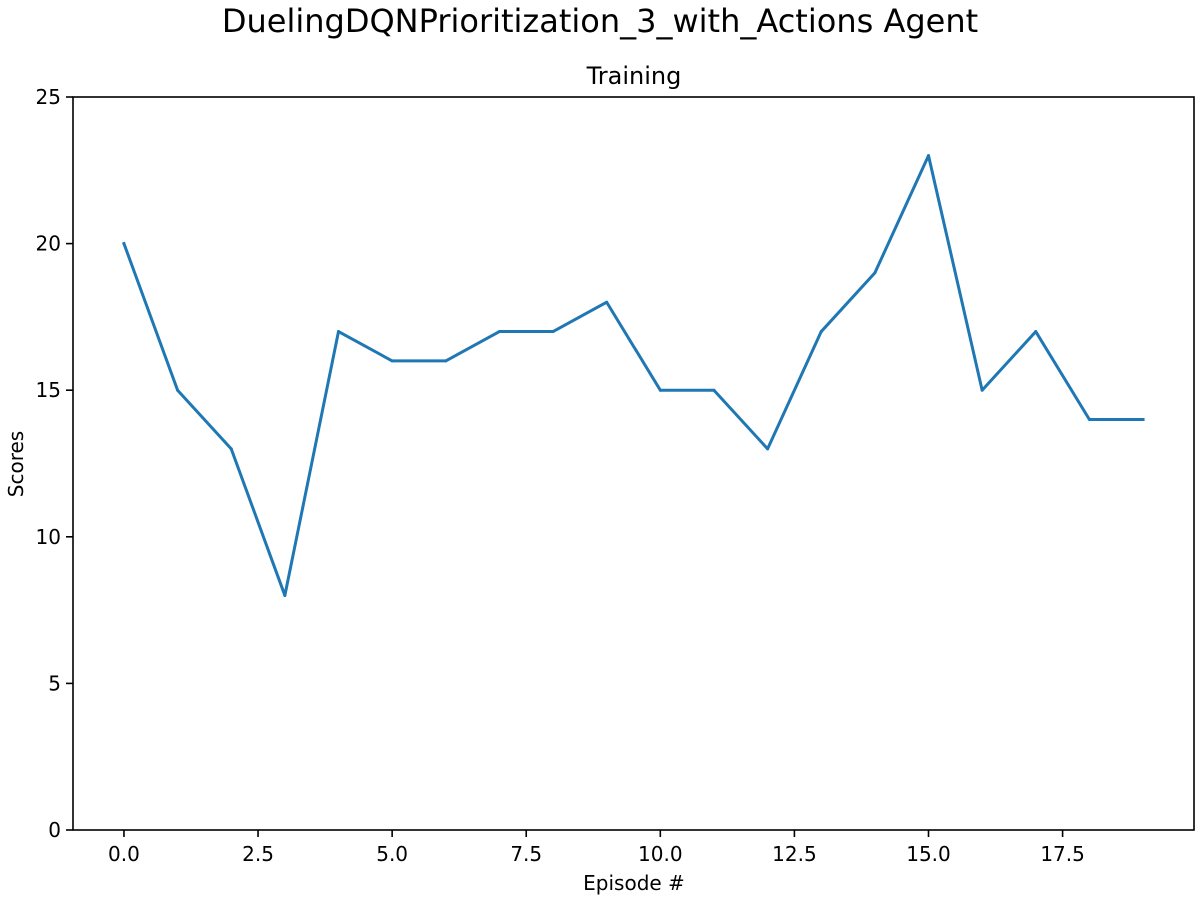 Image resolution: width=1200 pixels, height=900 pixels. I want to click on x-tick-label: 15.0, so click(928, 854).